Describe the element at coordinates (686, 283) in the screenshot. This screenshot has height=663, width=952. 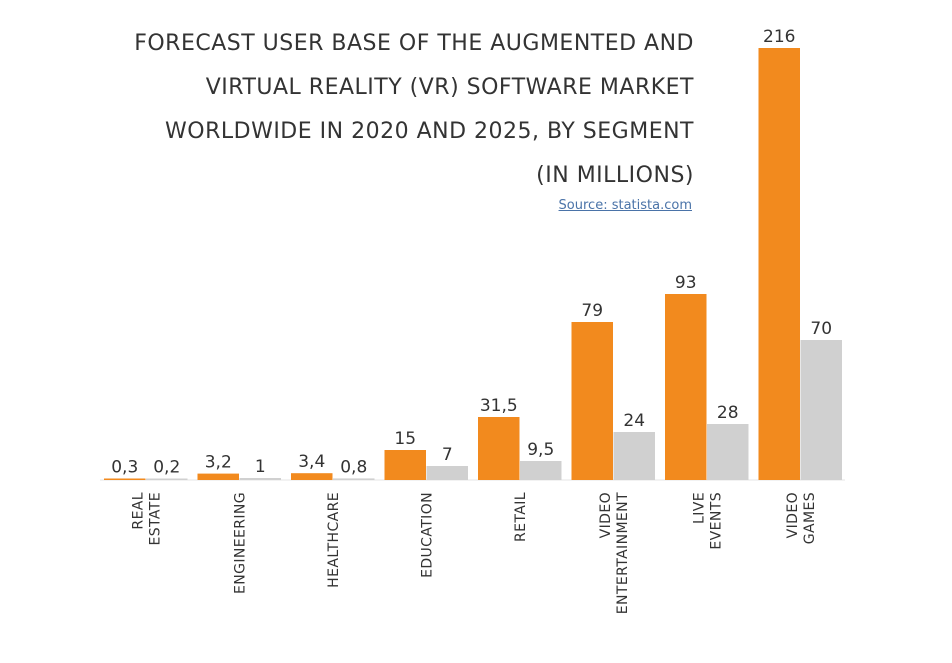
I see `data-label-orange-6: 93` at that location.